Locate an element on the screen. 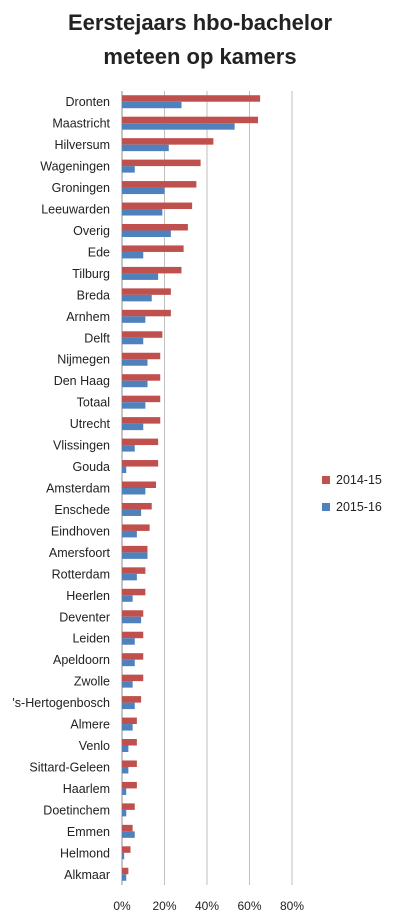 The width and height of the screenshot is (400, 918). legend-label: 2015-16 is located at coordinates (359, 507).